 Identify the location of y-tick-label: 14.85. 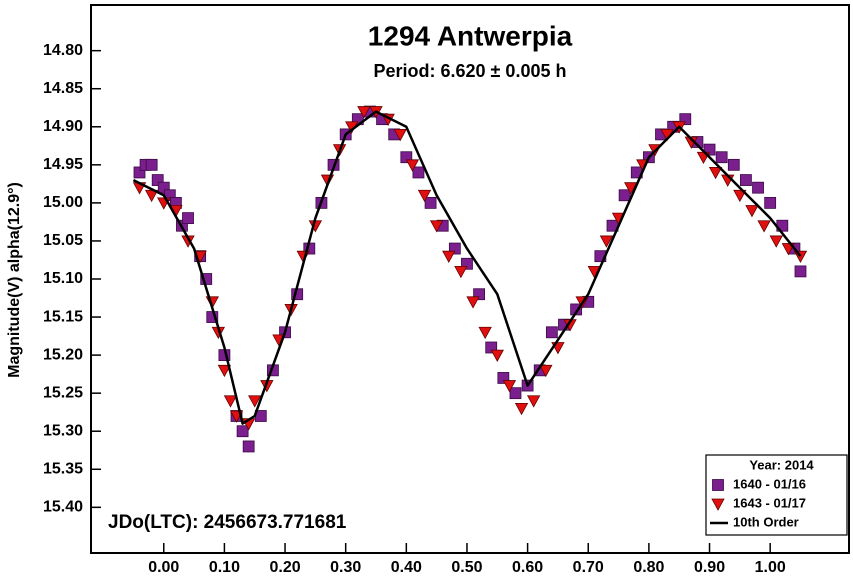
(63, 88).